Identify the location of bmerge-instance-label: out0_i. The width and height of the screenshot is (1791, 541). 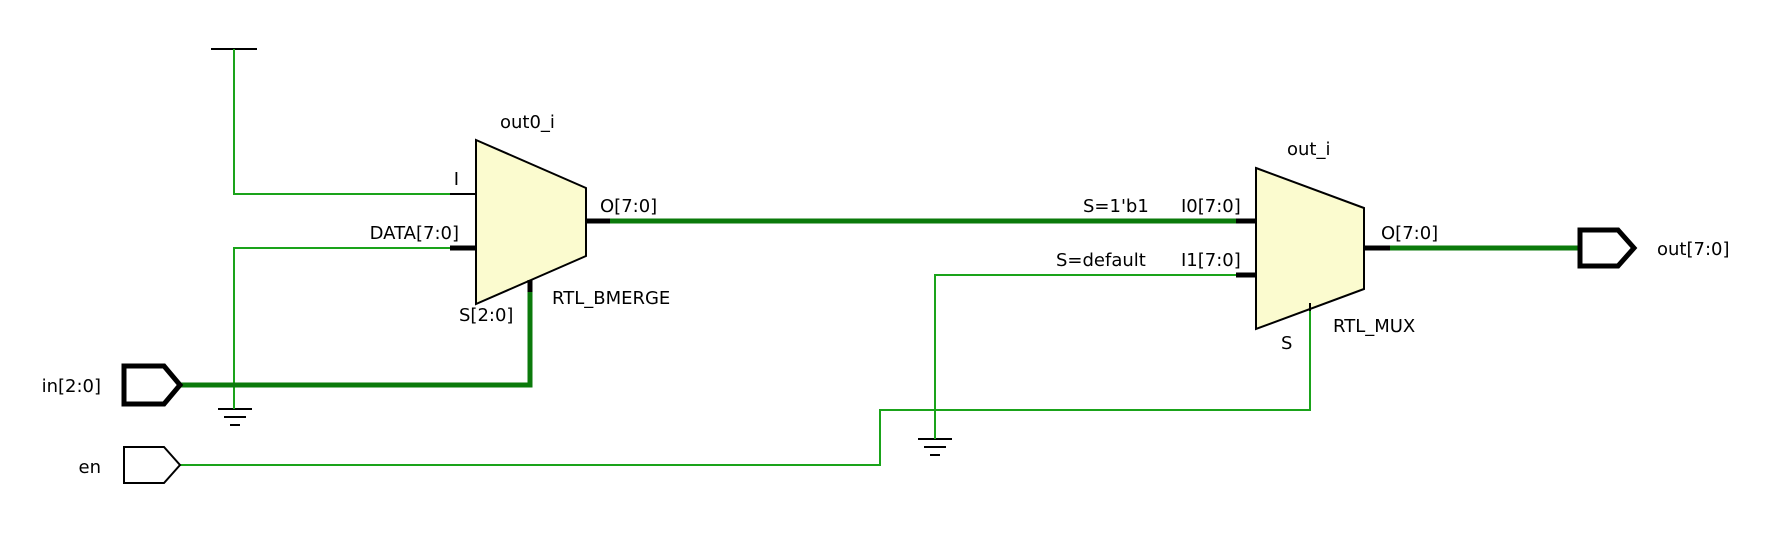
(527, 122).